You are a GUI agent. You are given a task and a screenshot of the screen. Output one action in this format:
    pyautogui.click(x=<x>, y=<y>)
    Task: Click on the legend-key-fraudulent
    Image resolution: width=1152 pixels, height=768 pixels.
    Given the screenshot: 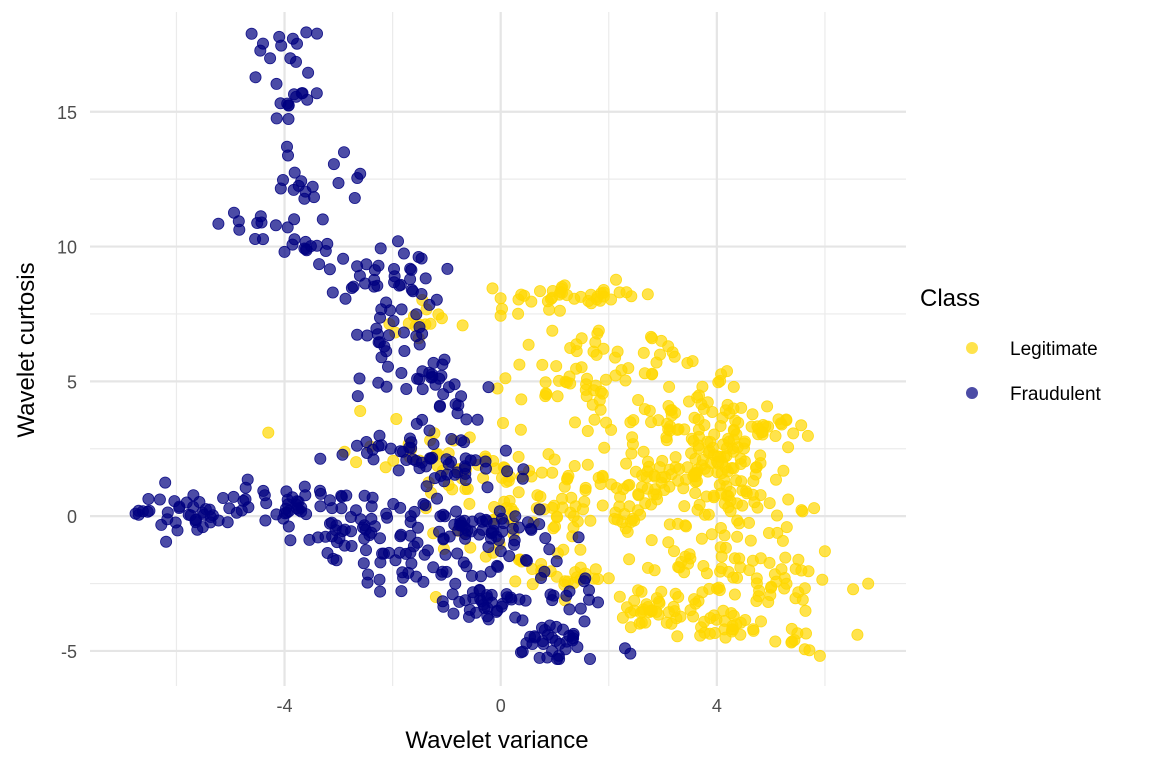 What is the action you would take?
    pyautogui.click(x=972, y=393)
    